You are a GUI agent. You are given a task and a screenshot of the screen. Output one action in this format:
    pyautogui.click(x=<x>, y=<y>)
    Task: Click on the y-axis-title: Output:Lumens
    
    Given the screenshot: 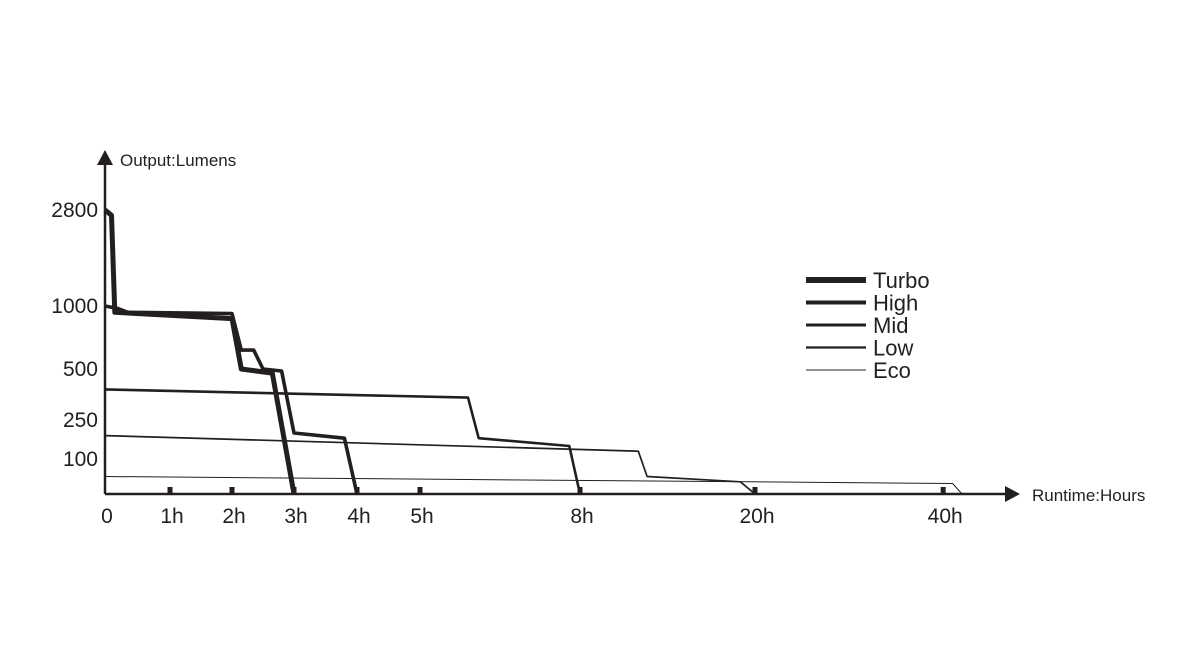 What is the action you would take?
    pyautogui.click(x=178, y=160)
    